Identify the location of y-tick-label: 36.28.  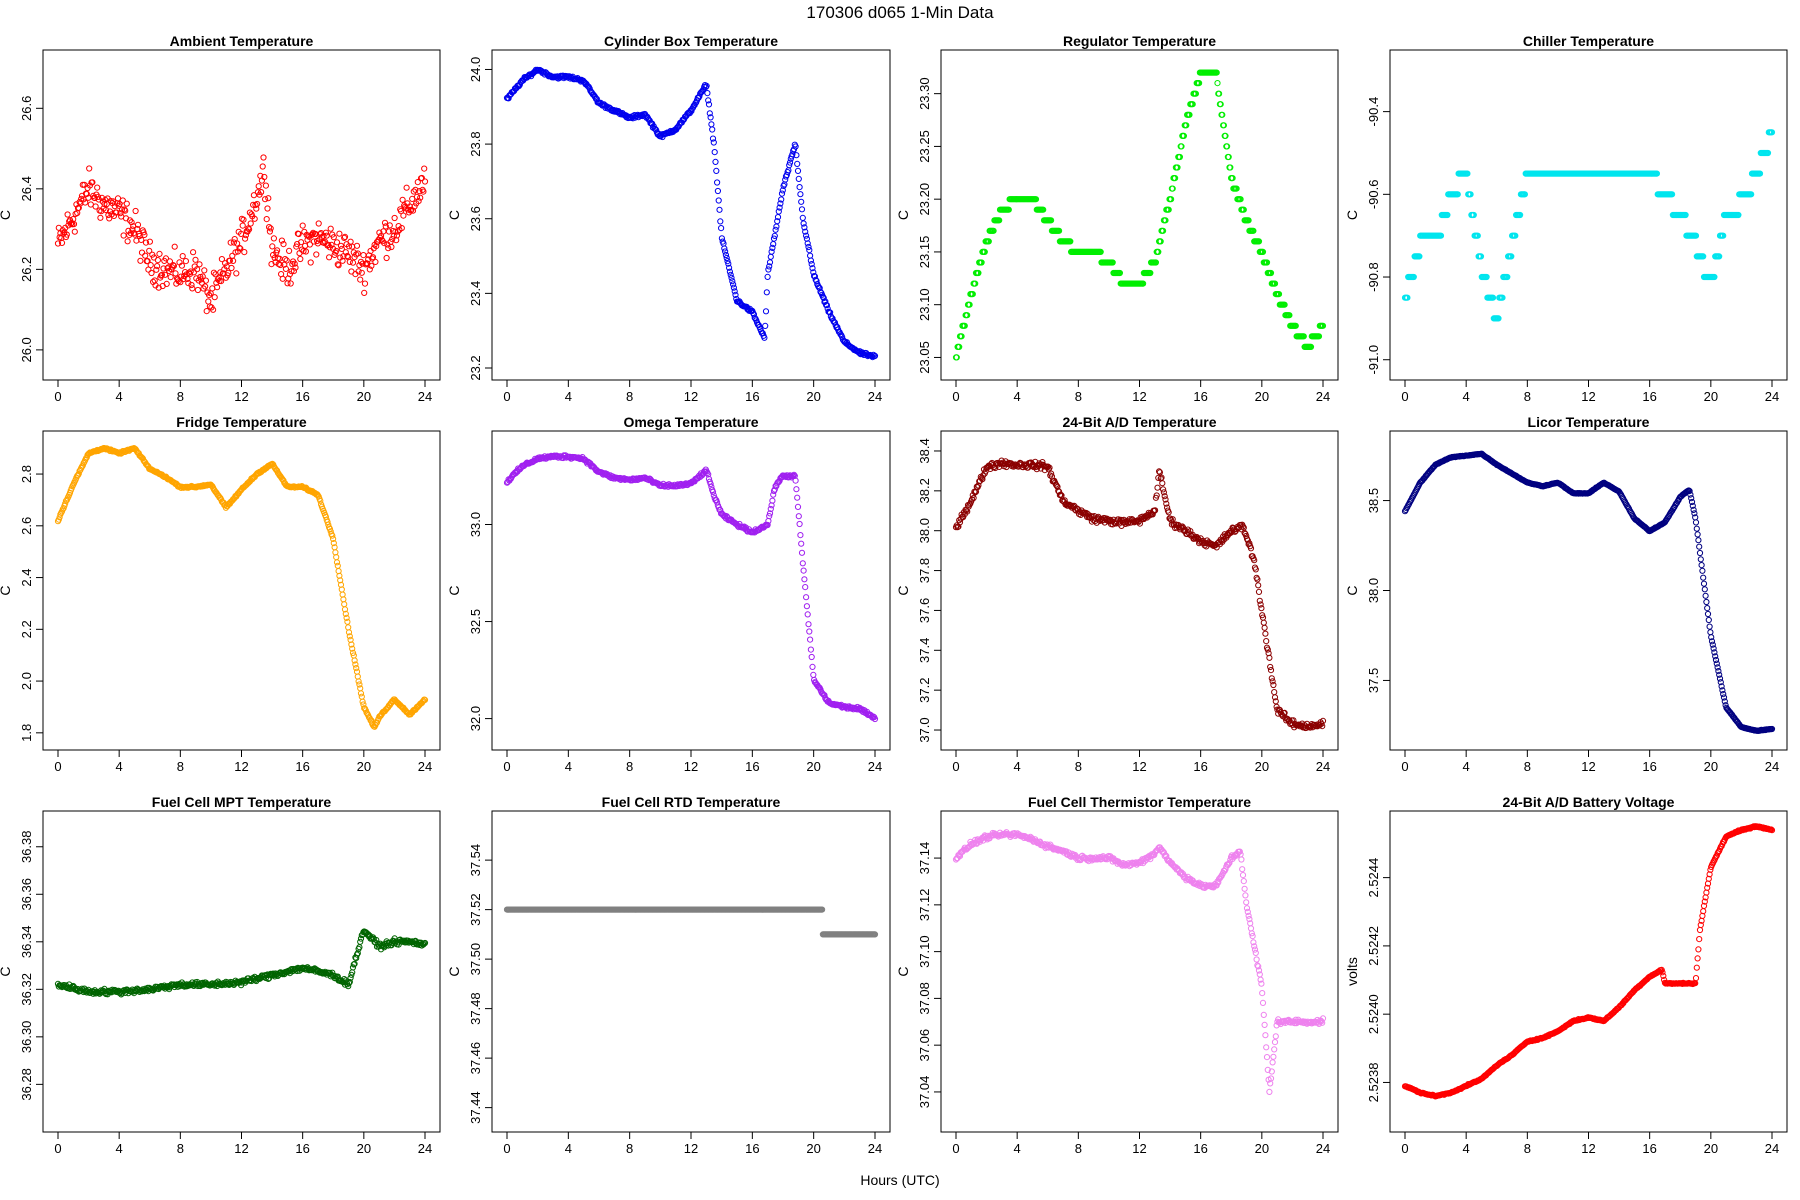
(26, 1084).